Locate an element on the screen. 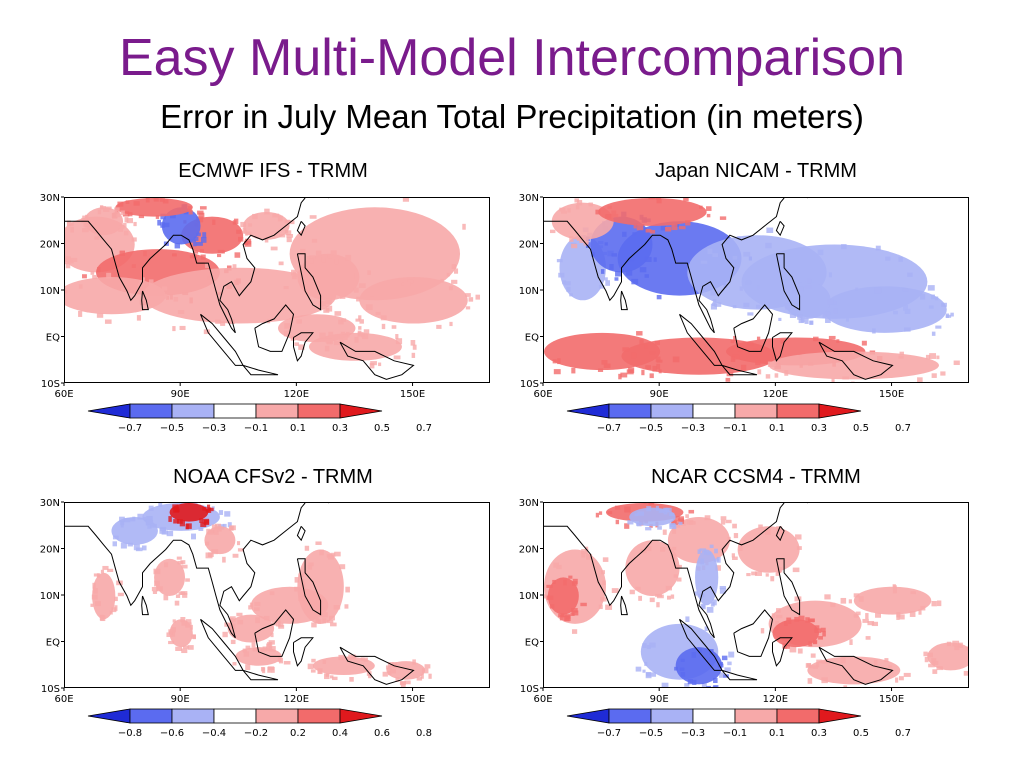 This screenshot has height=768, width=1024. y-tick-label: EQ is located at coordinates (532, 338).